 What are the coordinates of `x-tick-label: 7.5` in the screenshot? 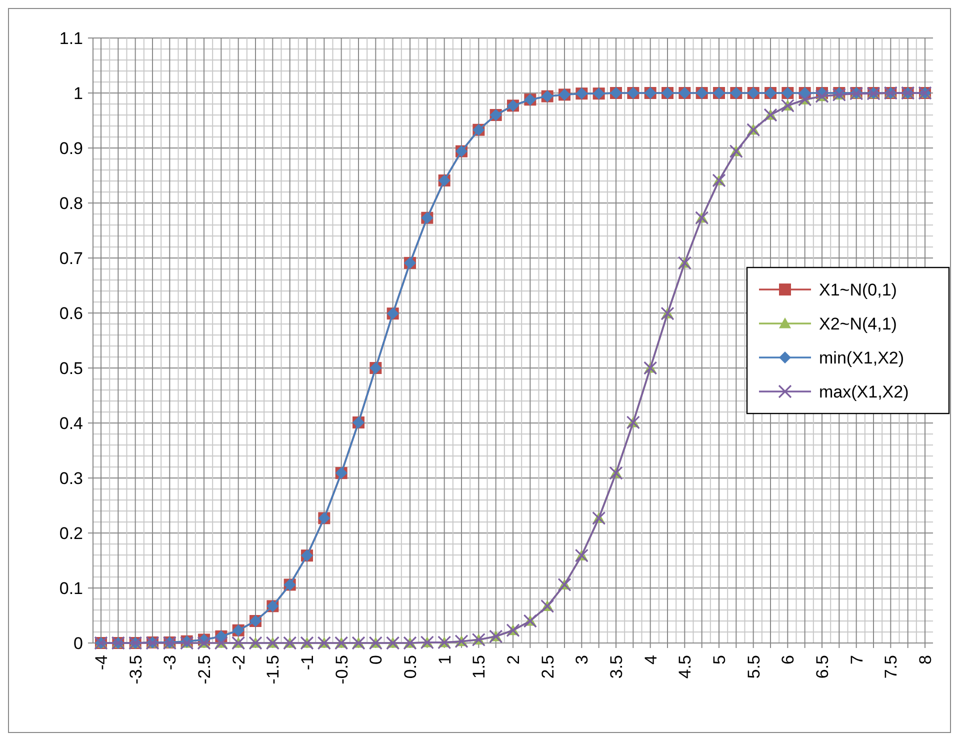 It's located at (891, 667).